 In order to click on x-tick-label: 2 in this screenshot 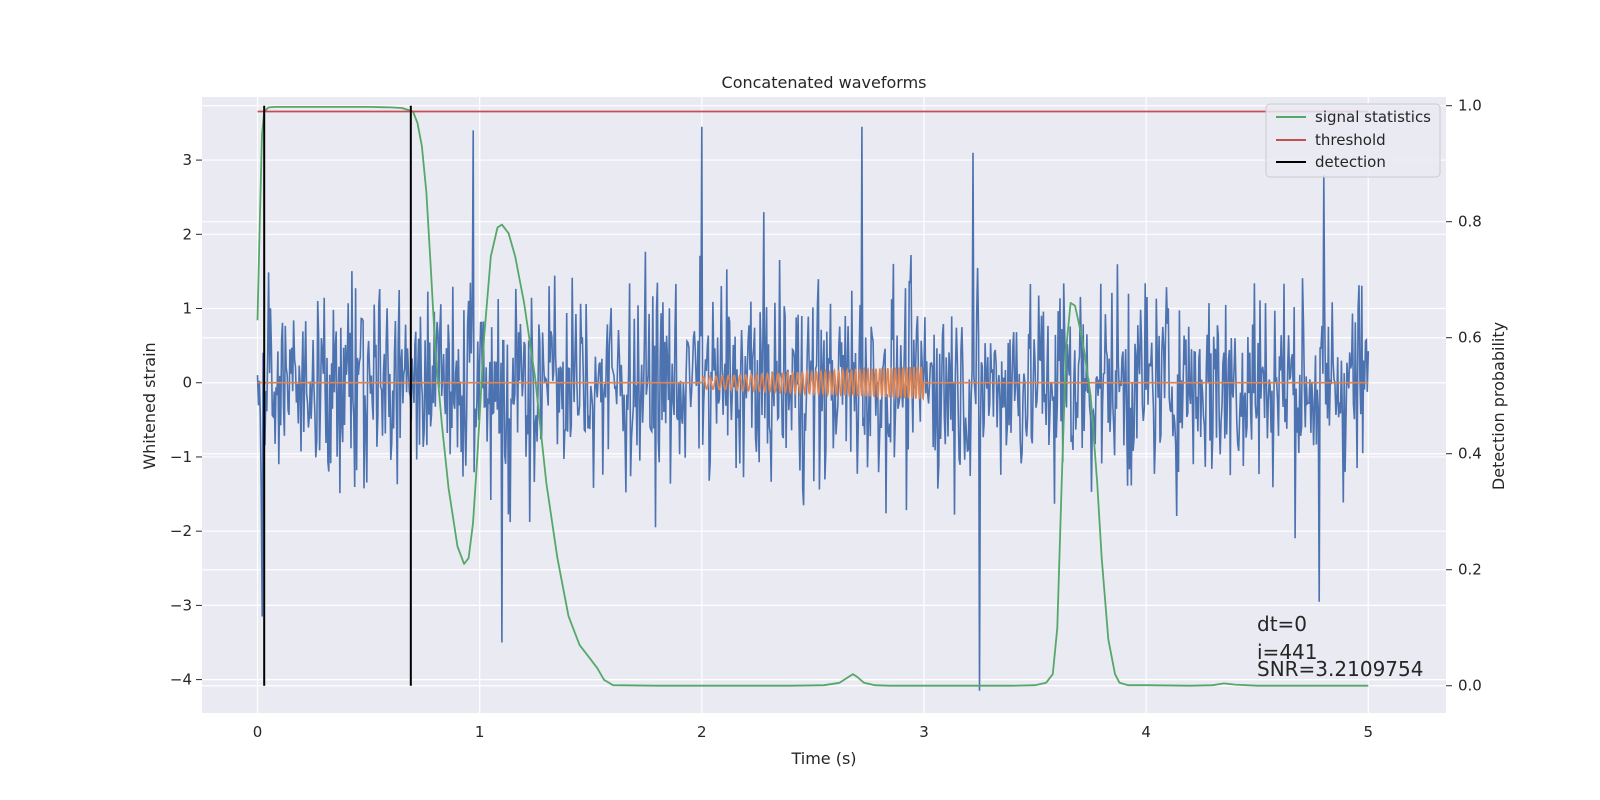, I will do `click(702, 732)`.